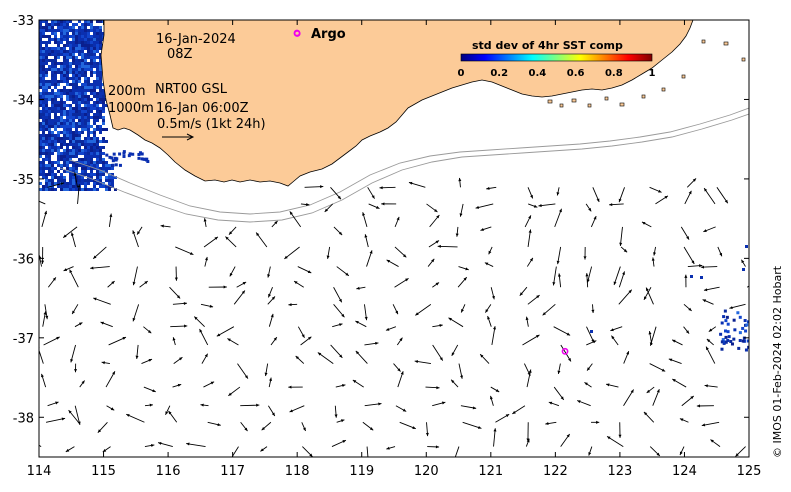 The image size is (791, 492). Describe the element at coordinates (297, 471) in the screenshot. I see `x-tick-label: 118` at that location.